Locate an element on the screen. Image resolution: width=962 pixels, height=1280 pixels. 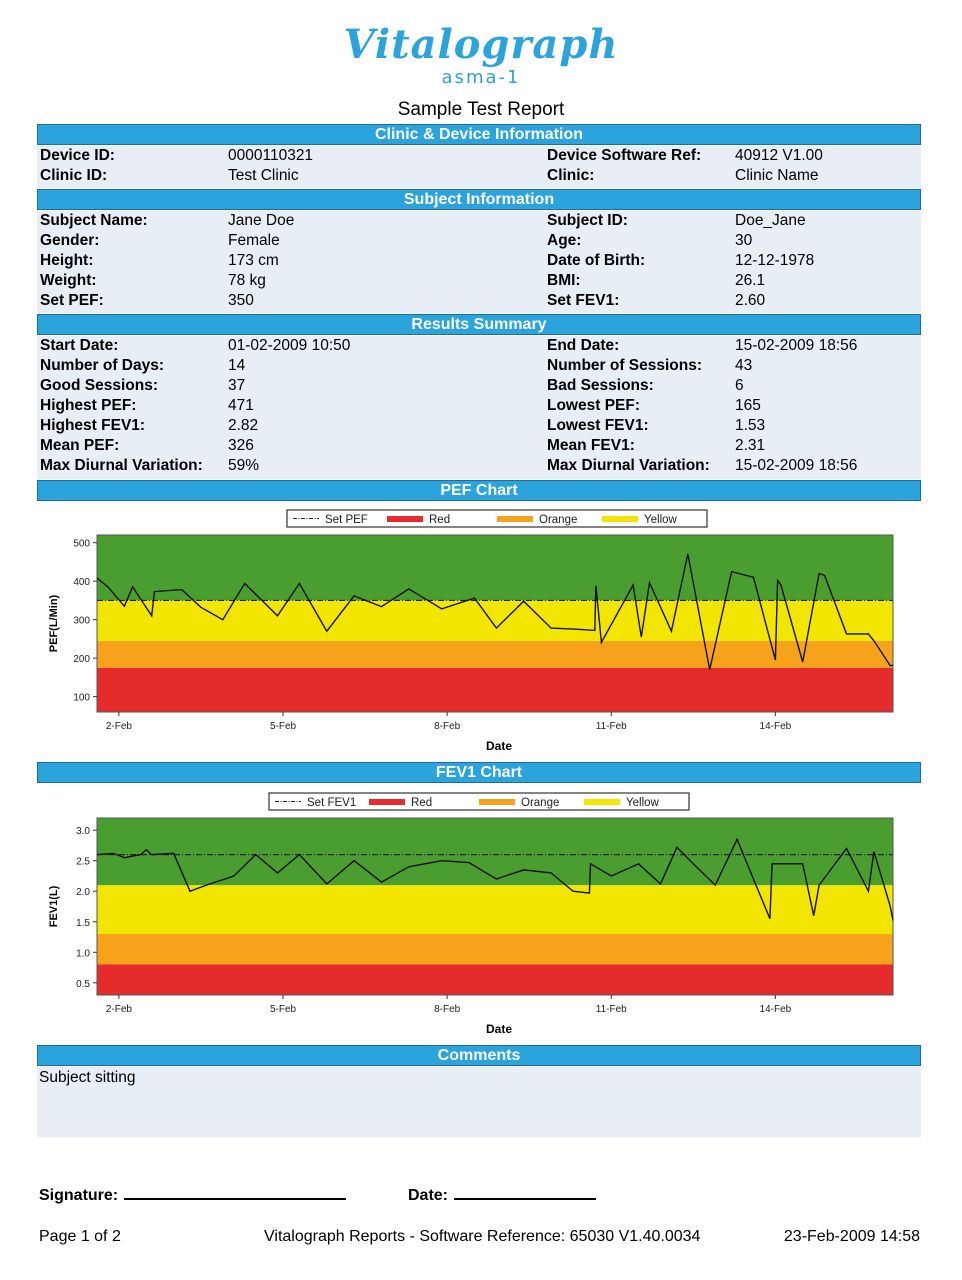
subject-label: Age: is located at coordinates (564, 240).